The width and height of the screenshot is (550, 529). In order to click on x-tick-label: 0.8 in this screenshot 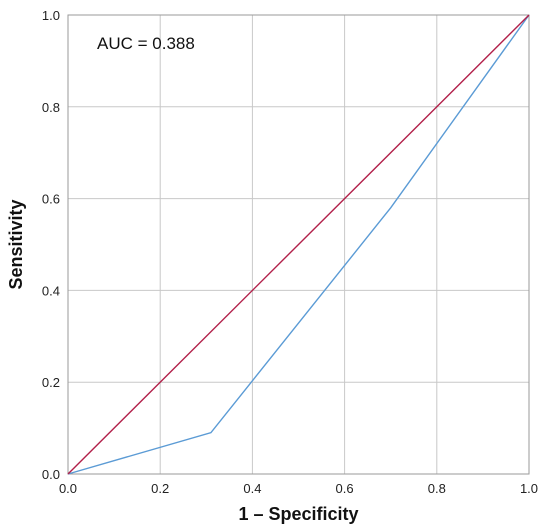, I will do `click(437, 488)`.